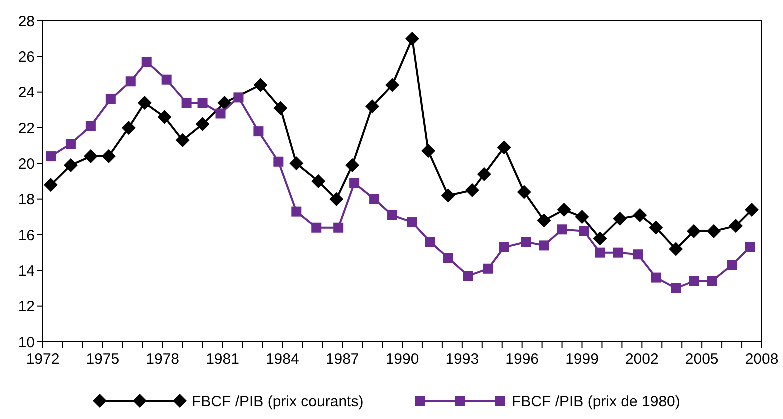 Image resolution: width=783 pixels, height=419 pixels. What do you see at coordinates (26, 57) in the screenshot?
I see `y-tick-label: 26` at bounding box center [26, 57].